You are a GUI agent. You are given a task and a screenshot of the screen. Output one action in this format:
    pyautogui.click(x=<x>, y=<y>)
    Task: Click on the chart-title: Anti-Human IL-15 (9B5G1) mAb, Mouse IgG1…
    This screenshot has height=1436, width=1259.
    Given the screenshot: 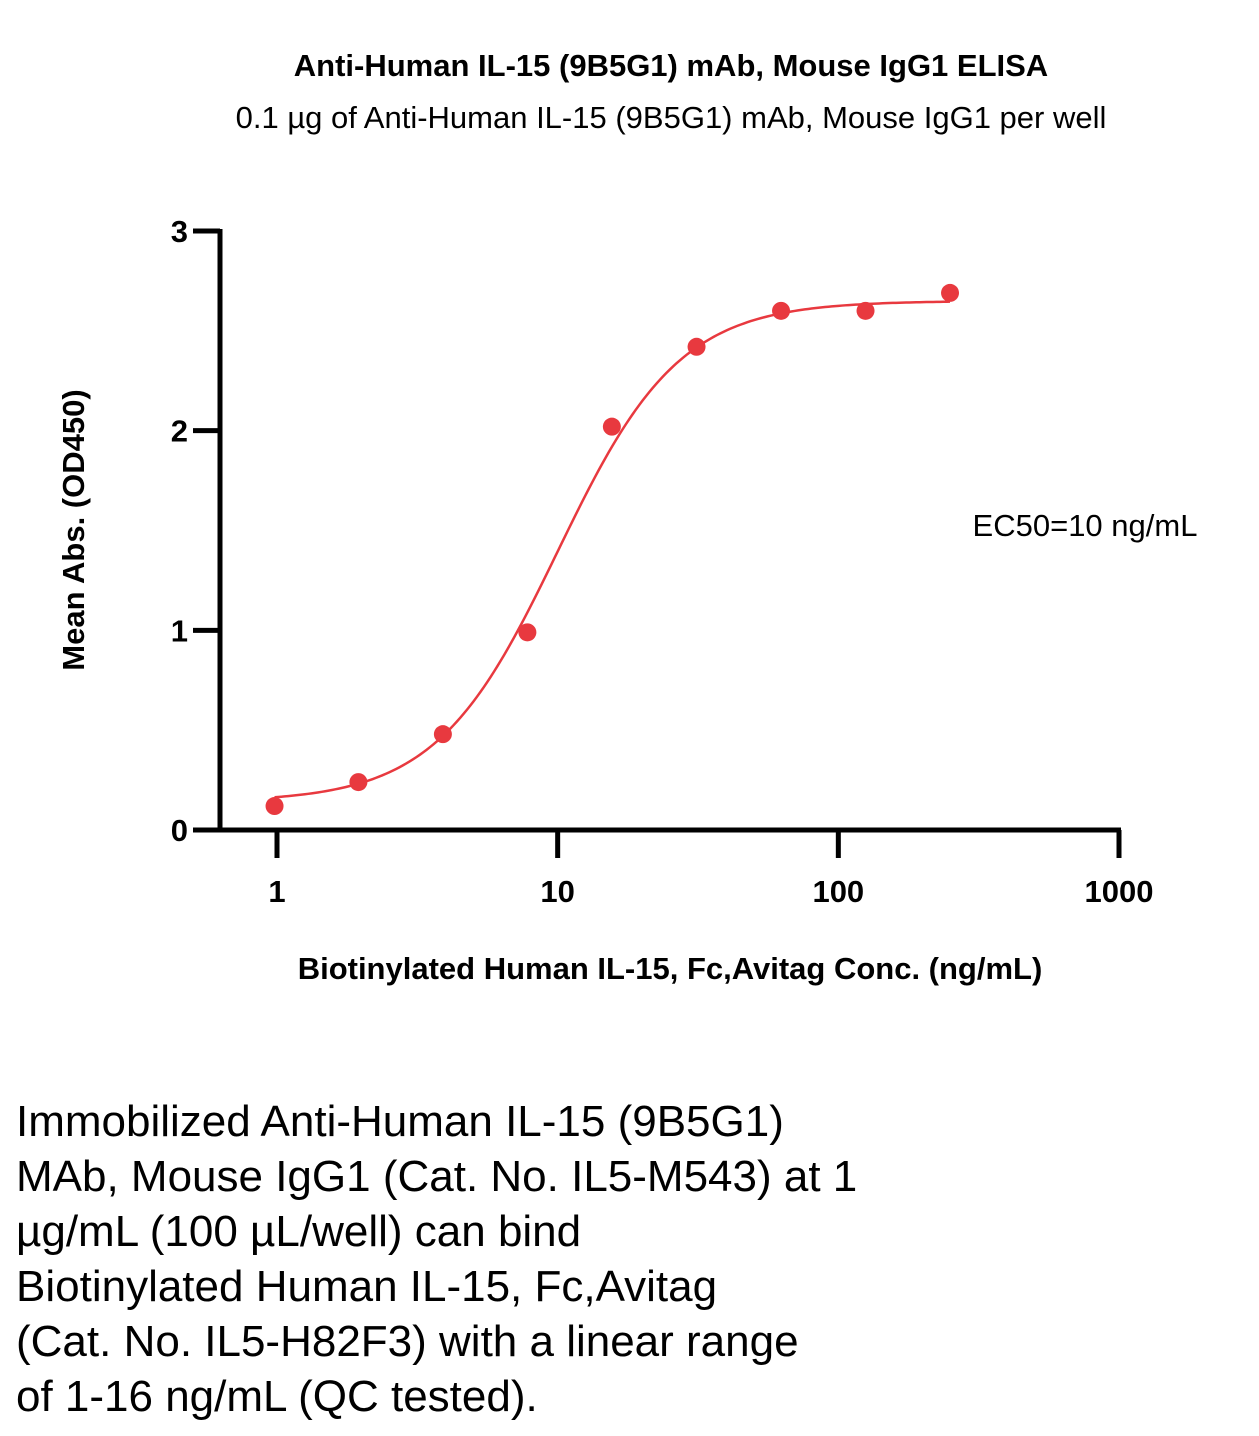 What is the action you would take?
    pyautogui.click(x=671, y=65)
    